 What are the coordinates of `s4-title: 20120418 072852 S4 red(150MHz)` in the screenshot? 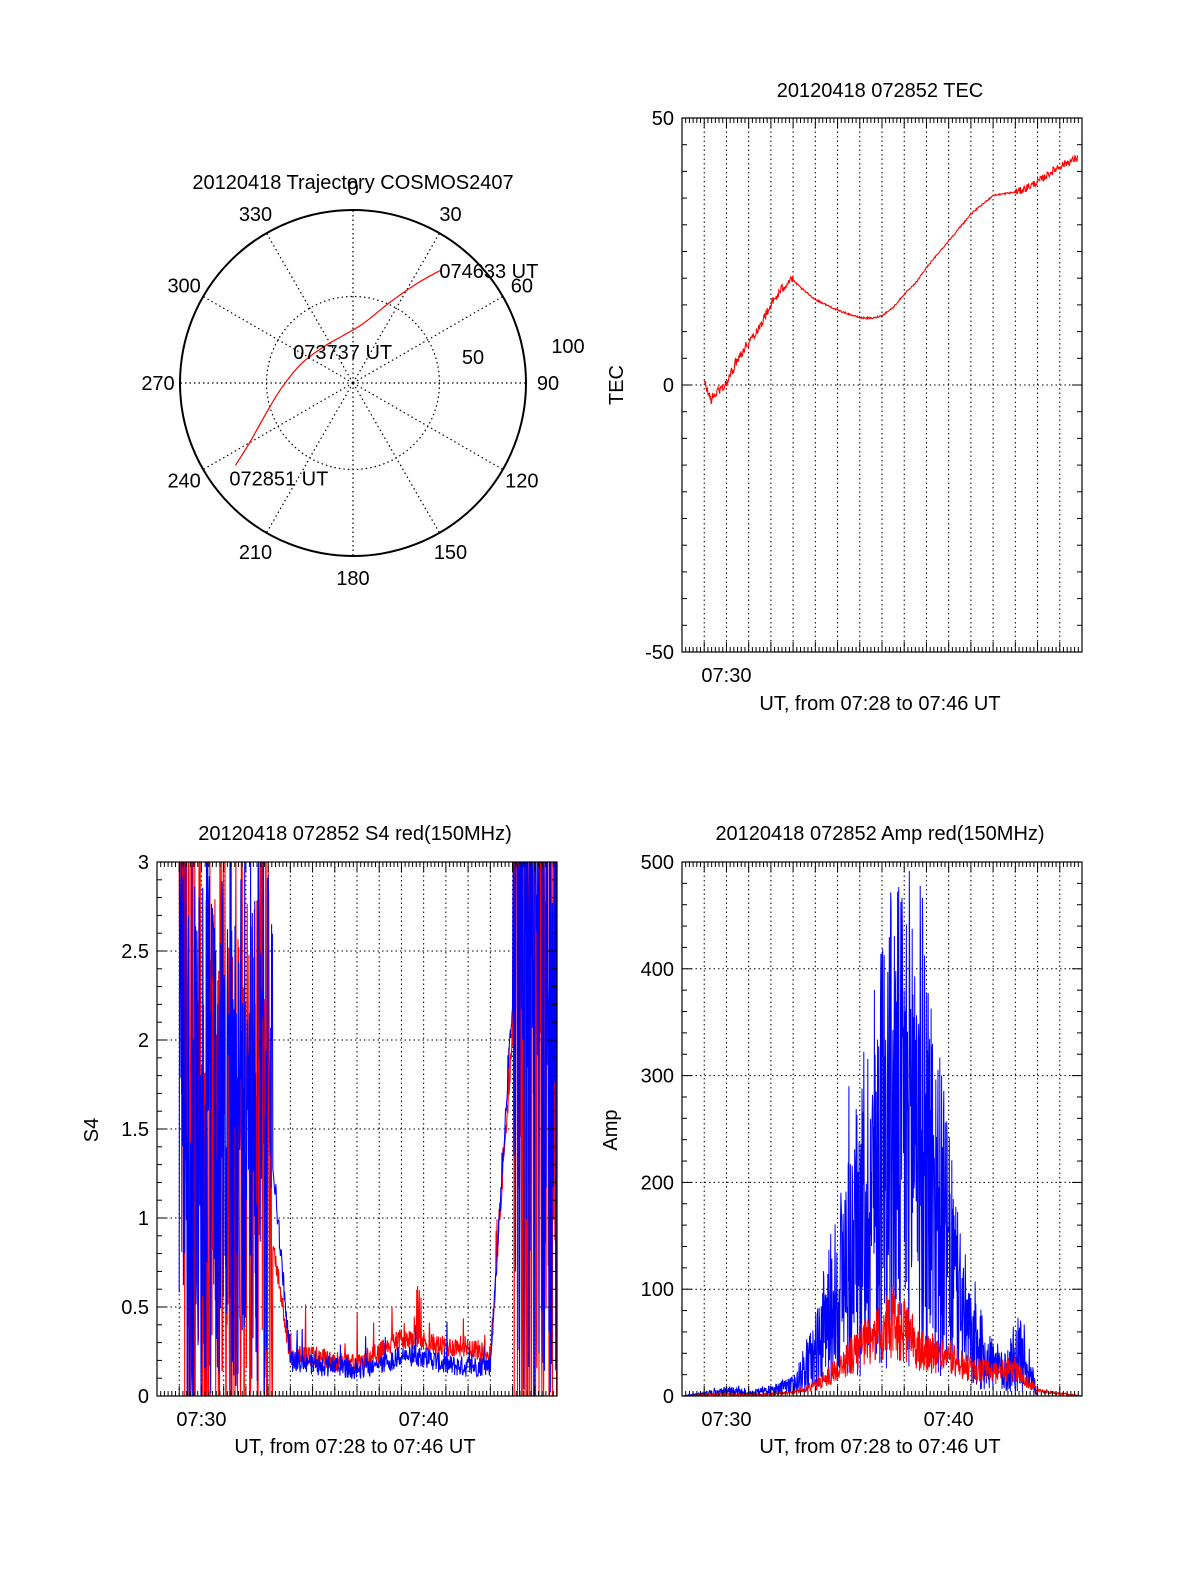 It's located at (355, 834).